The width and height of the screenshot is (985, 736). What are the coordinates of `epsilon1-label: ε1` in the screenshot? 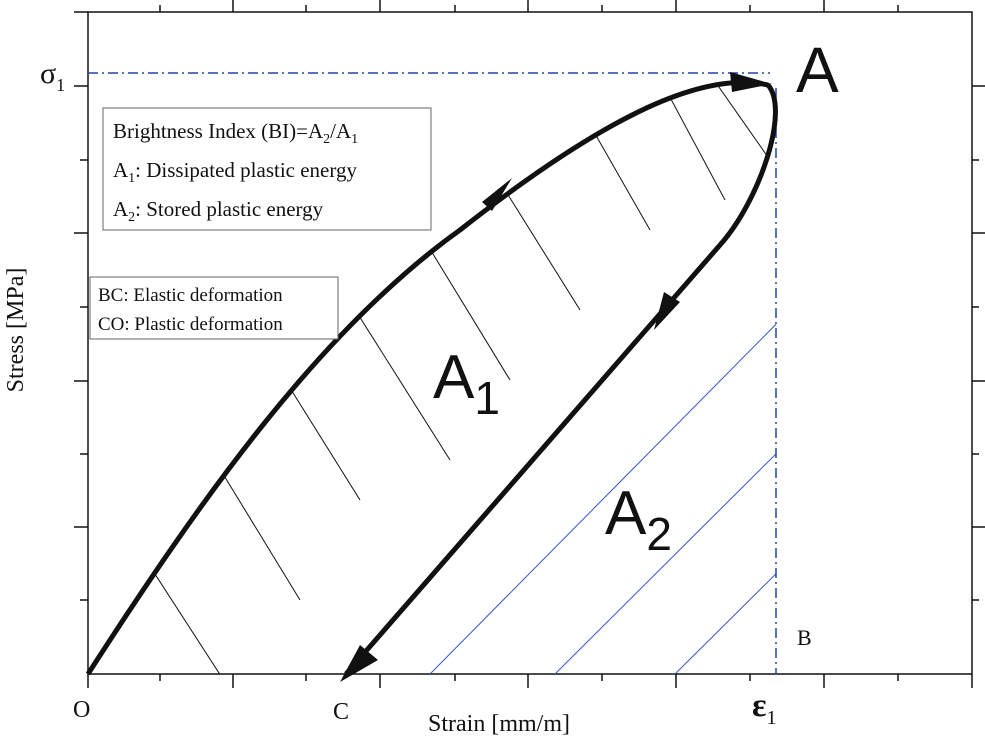 It's located at (764, 708).